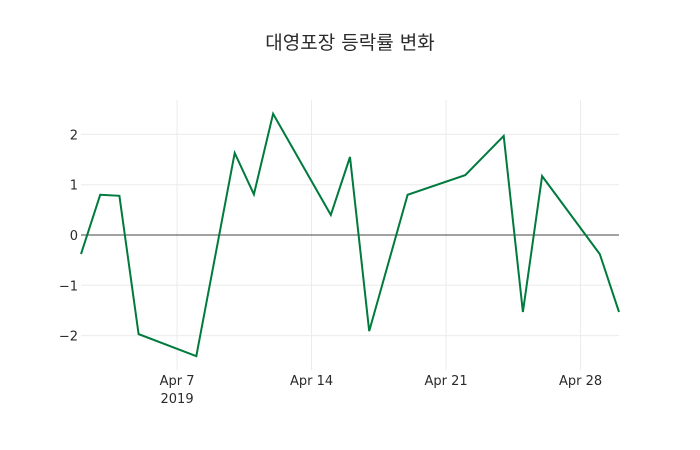 This screenshot has height=450, width=700. I want to click on x-tick-label: Apr 28, so click(580, 381).